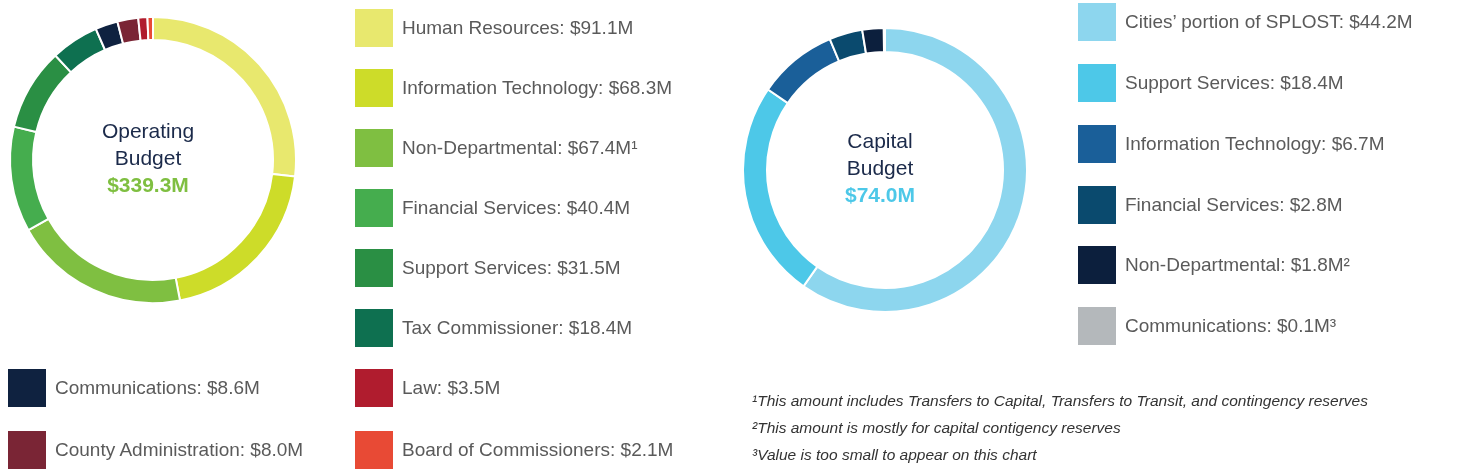 The width and height of the screenshot is (1457, 470). Describe the element at coordinates (511, 268) in the screenshot. I see `legend-label: Support Services: $31.5M` at that location.